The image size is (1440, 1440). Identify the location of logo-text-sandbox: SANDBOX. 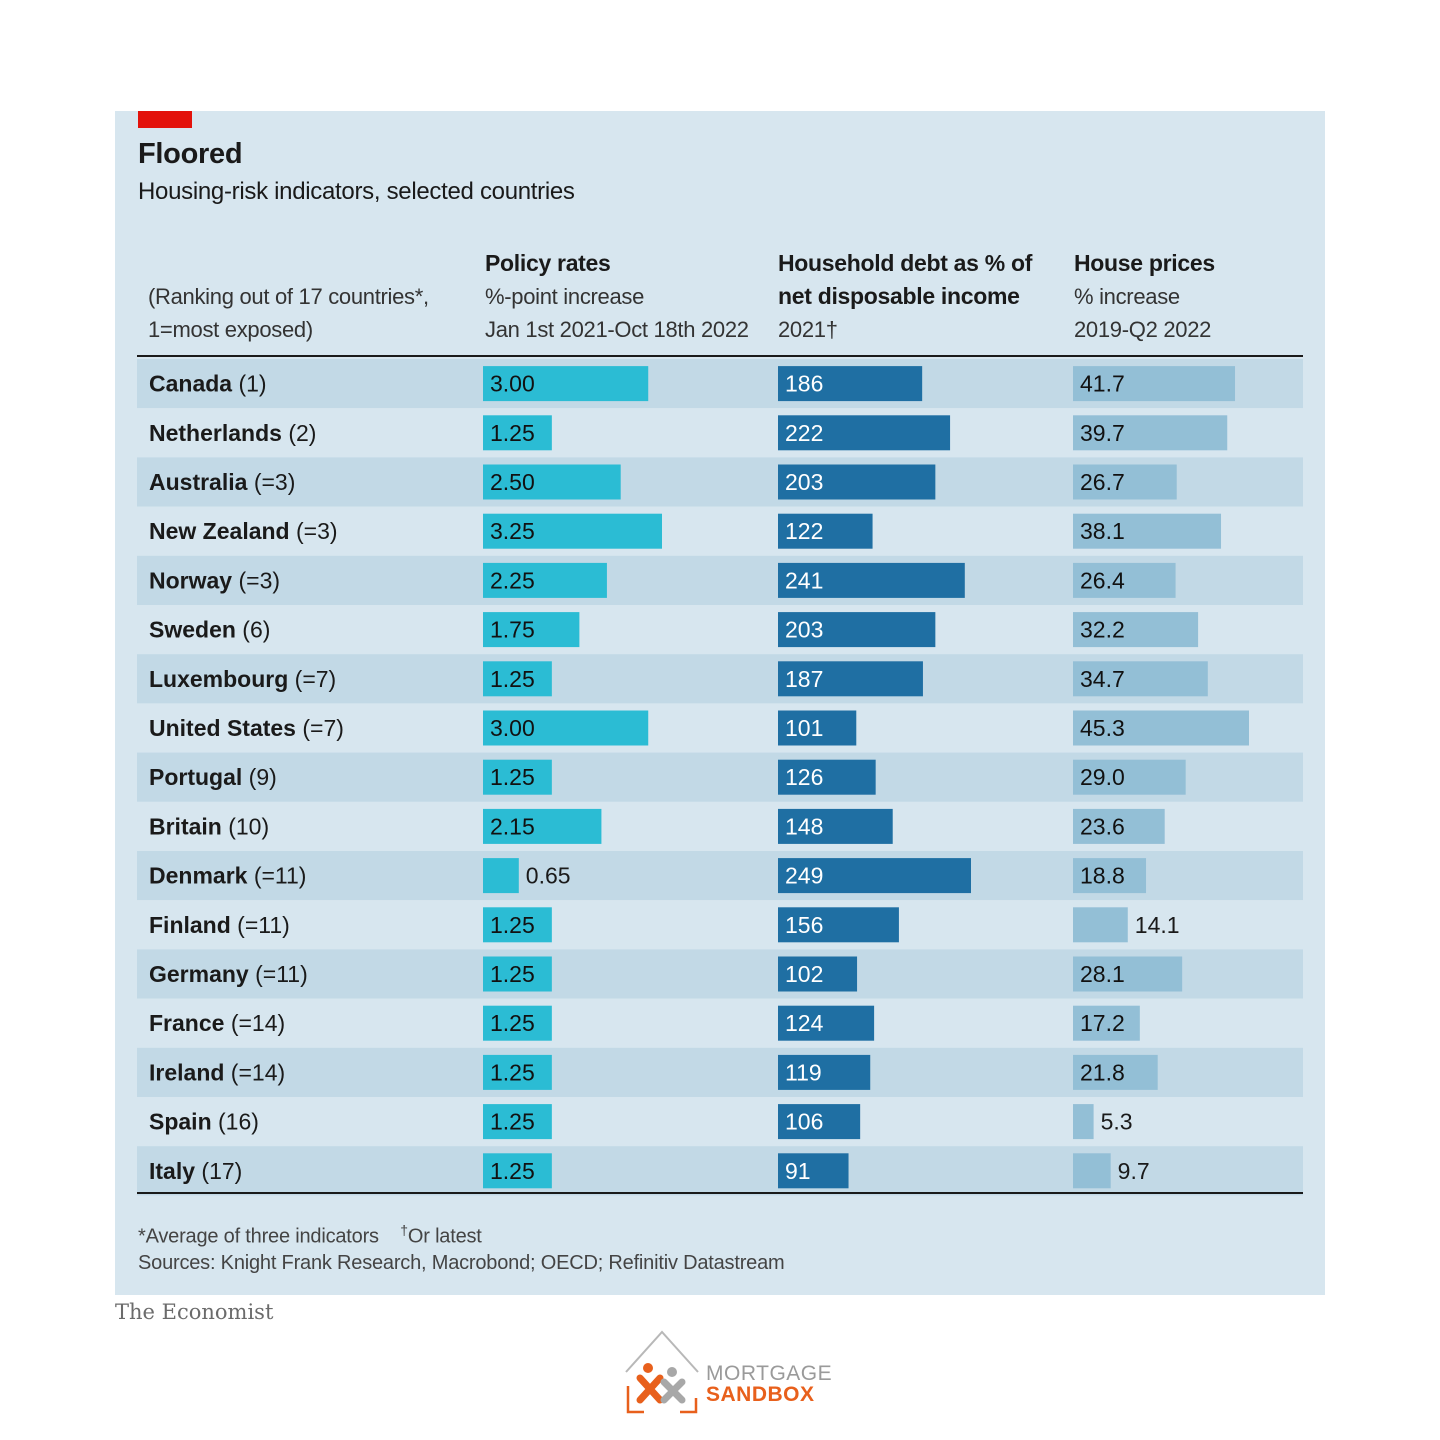
(760, 1394).